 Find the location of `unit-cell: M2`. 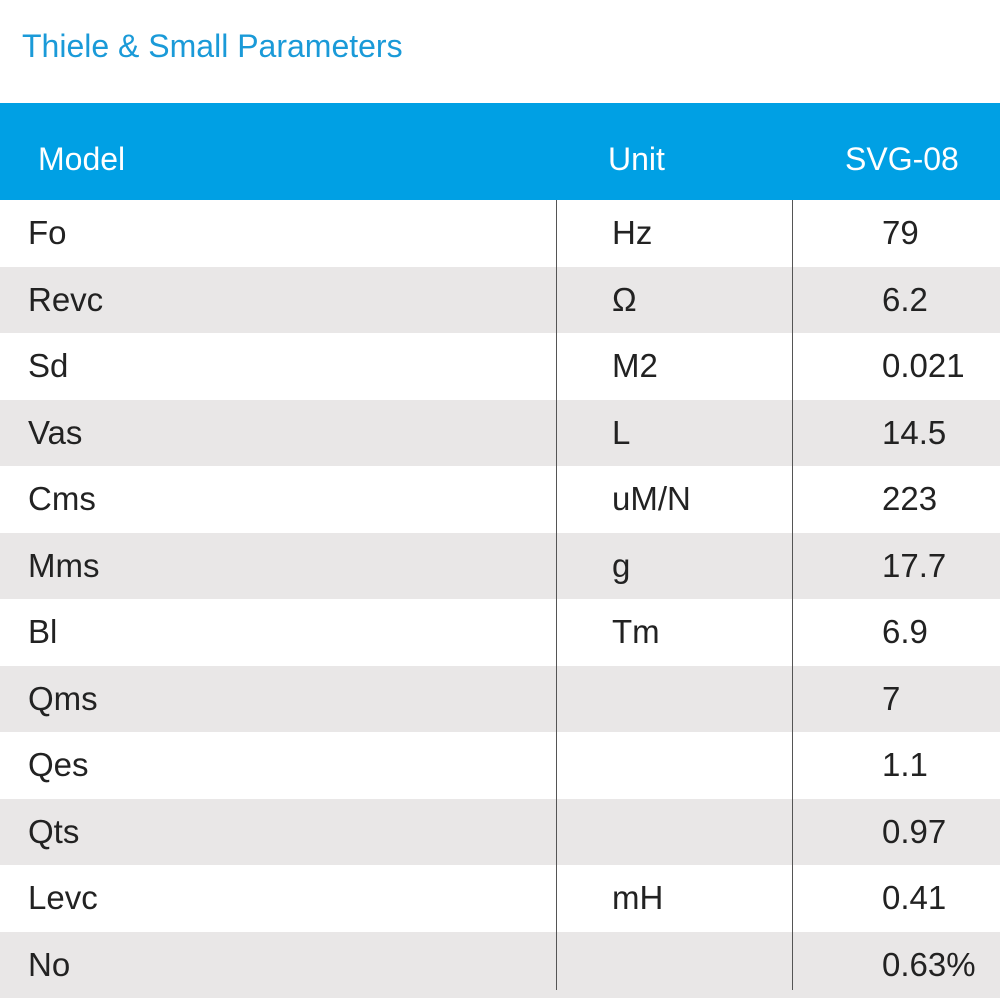

unit-cell: M2 is located at coordinates (635, 365).